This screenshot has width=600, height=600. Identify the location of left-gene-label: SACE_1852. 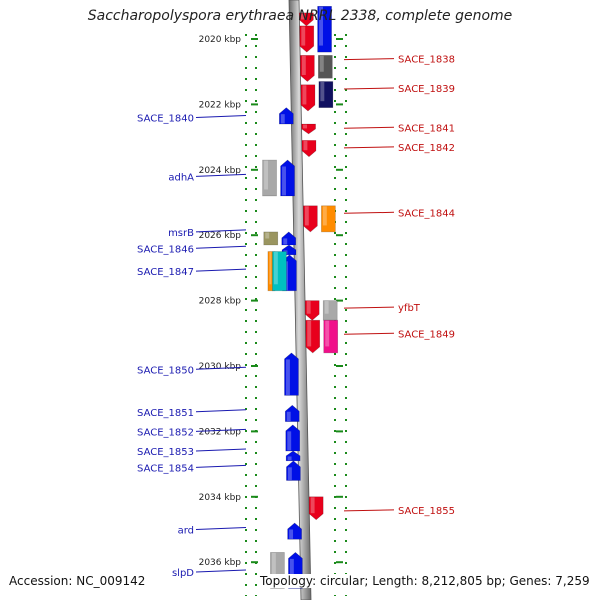
(165, 432).